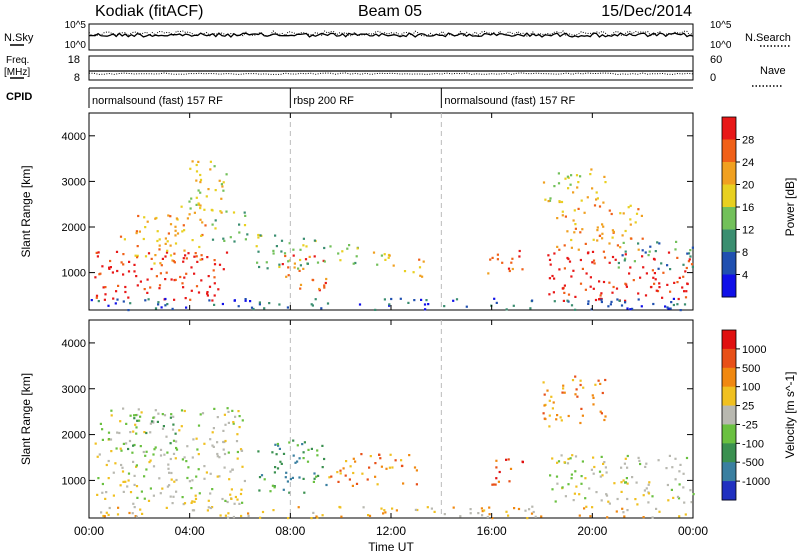 Image resolution: width=800 pixels, height=554 pixels. I want to click on colorbar-label: Power [dB], so click(790, 207).